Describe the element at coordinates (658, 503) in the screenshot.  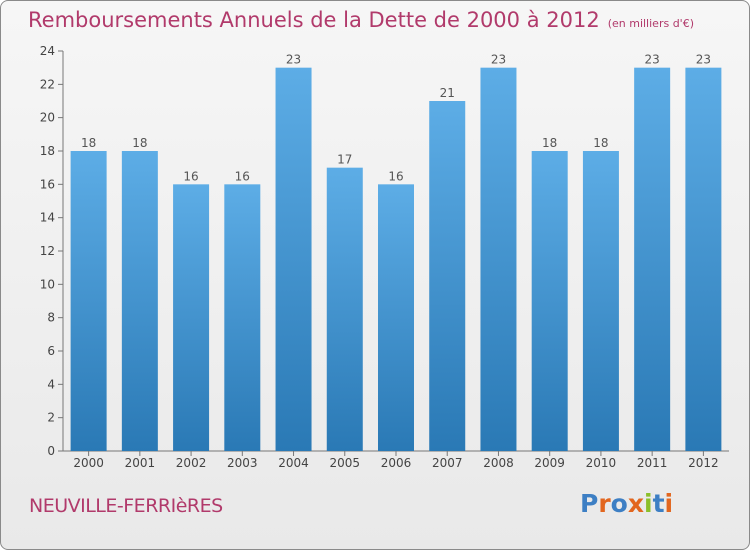
I see `logo-letter: t` at that location.